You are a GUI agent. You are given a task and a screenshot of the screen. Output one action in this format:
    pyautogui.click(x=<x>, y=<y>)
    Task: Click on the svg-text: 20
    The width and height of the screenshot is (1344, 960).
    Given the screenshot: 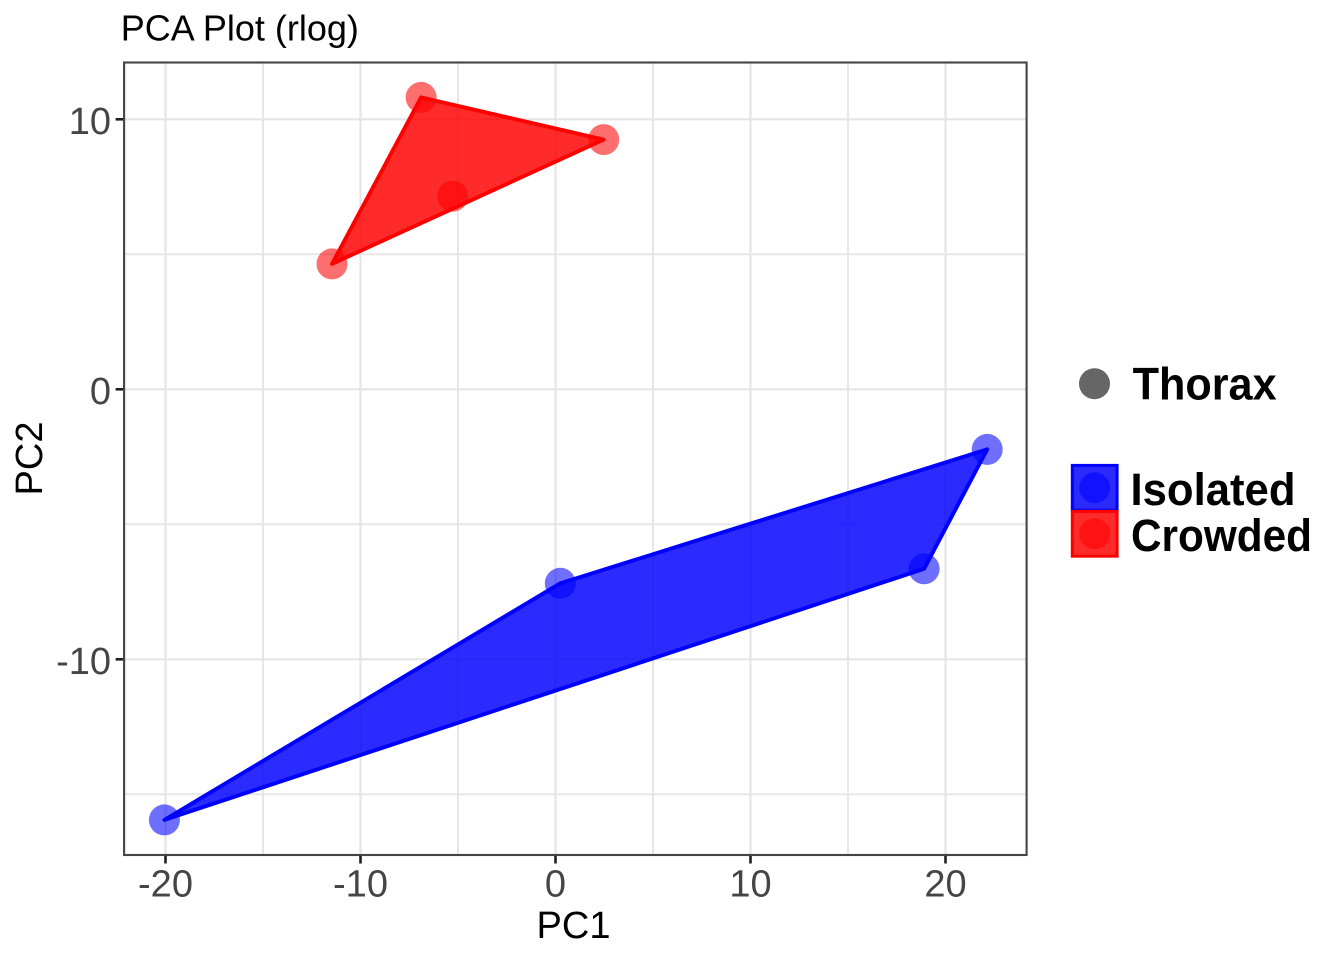 What is the action you would take?
    pyautogui.click(x=945, y=884)
    